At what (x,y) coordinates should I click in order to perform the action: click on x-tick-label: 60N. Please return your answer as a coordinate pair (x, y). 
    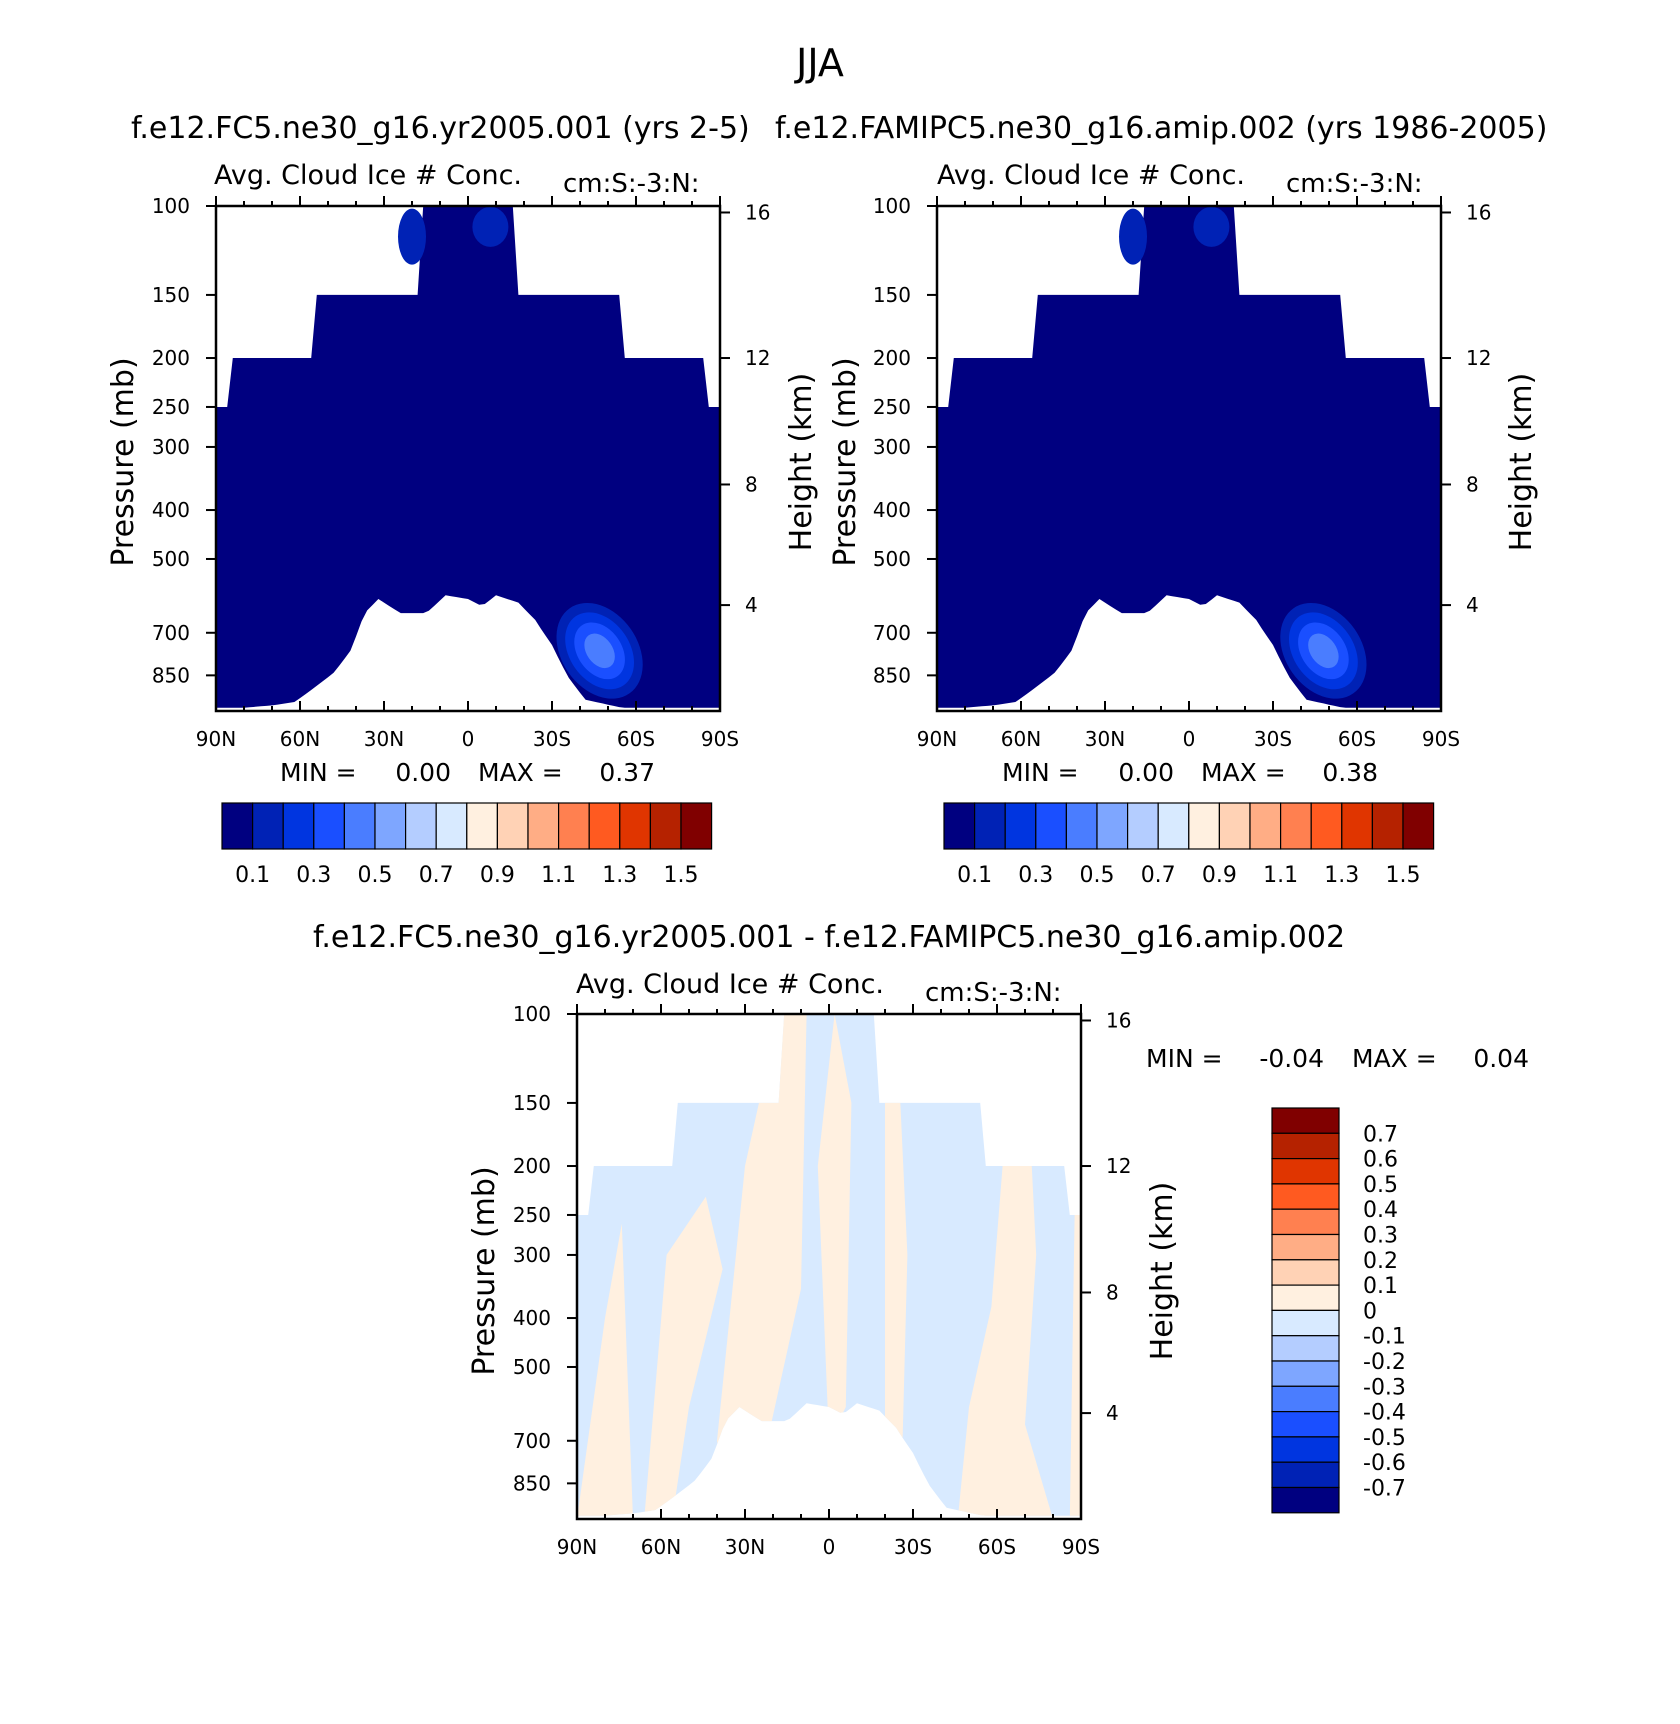
    Looking at the image, I should click on (300, 739).